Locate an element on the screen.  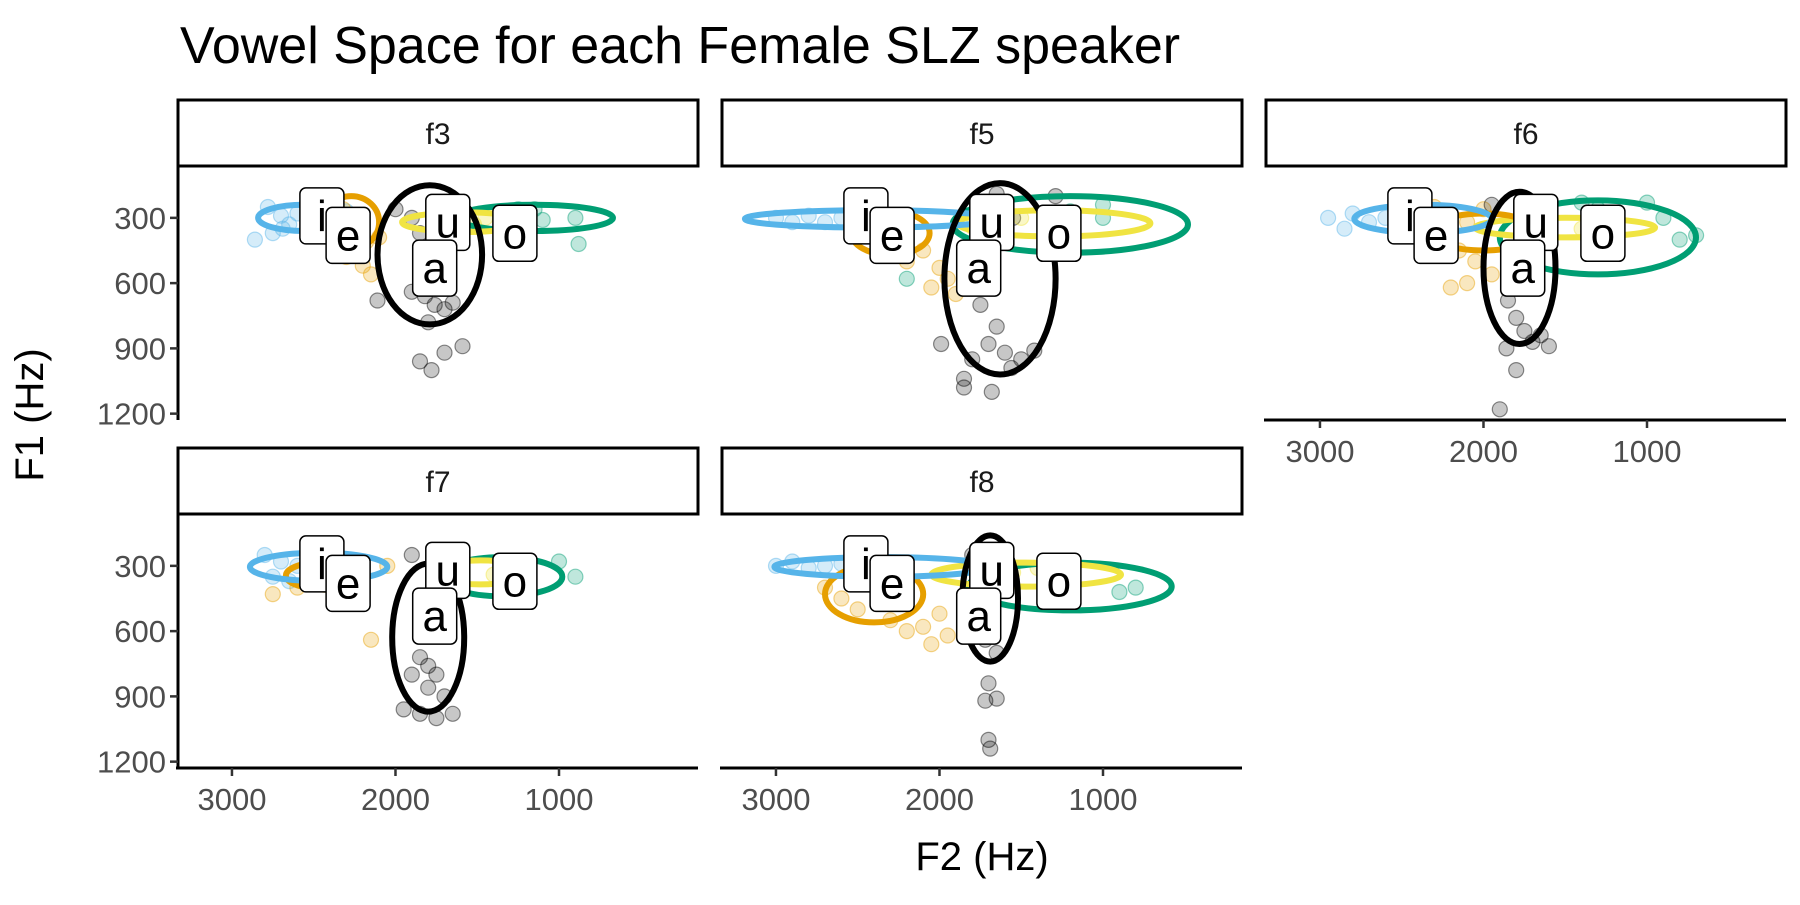
facet-f8: f8 i e u o a 3000 2000 1000 is located at coordinates (982, 631).